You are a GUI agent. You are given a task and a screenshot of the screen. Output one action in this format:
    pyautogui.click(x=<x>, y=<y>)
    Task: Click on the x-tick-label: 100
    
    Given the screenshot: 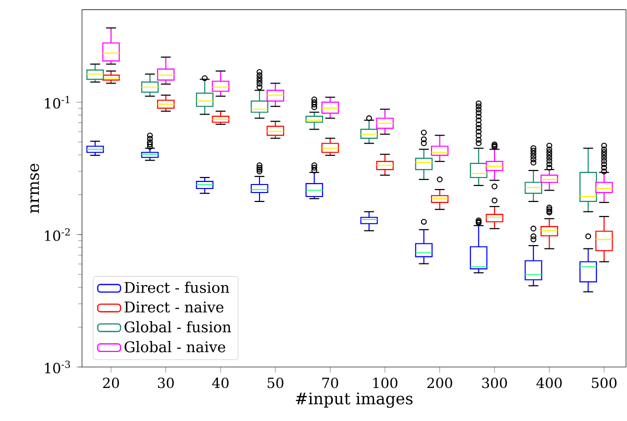 What is the action you would take?
    pyautogui.click(x=385, y=383)
    